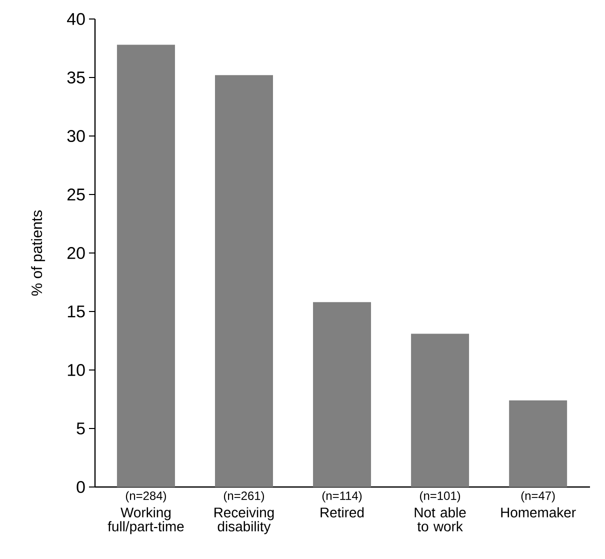  Describe the element at coordinates (146, 496) in the screenshot. I see `text: (n=284)` at that location.